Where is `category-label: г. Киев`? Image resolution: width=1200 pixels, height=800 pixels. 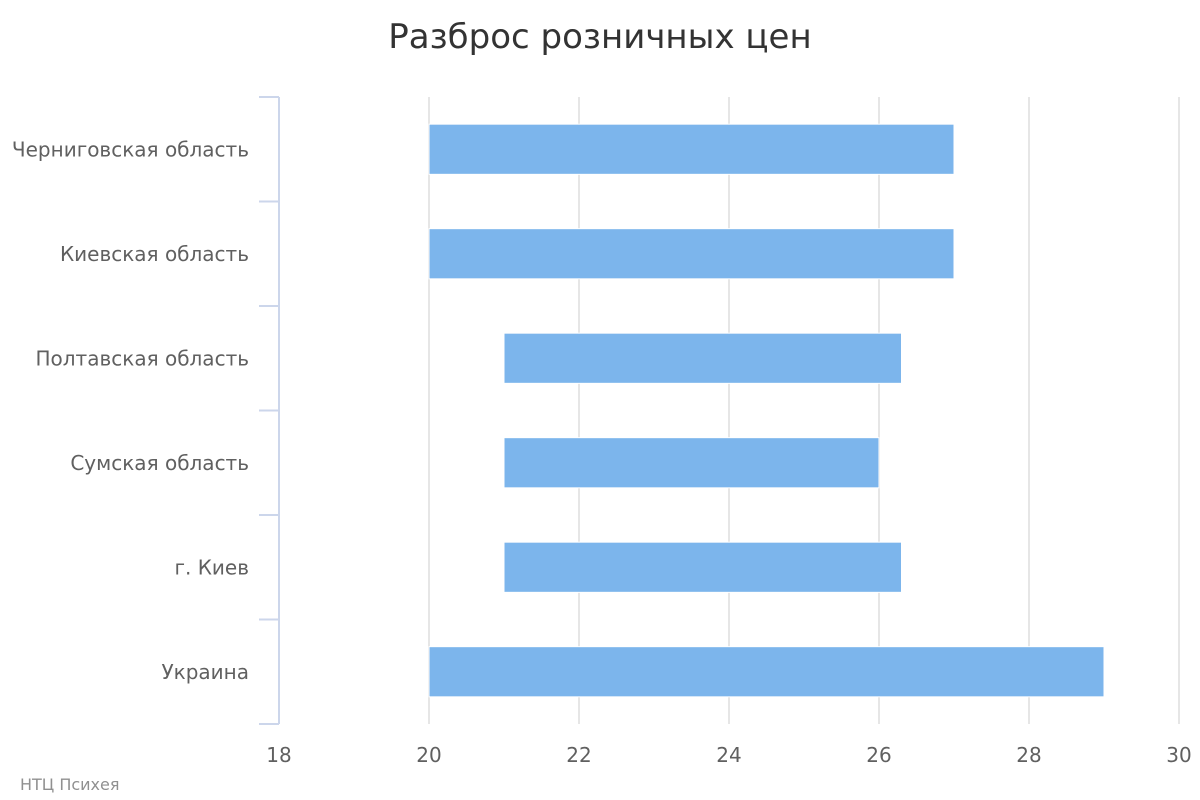
category-label: г. Киев is located at coordinates (211, 567).